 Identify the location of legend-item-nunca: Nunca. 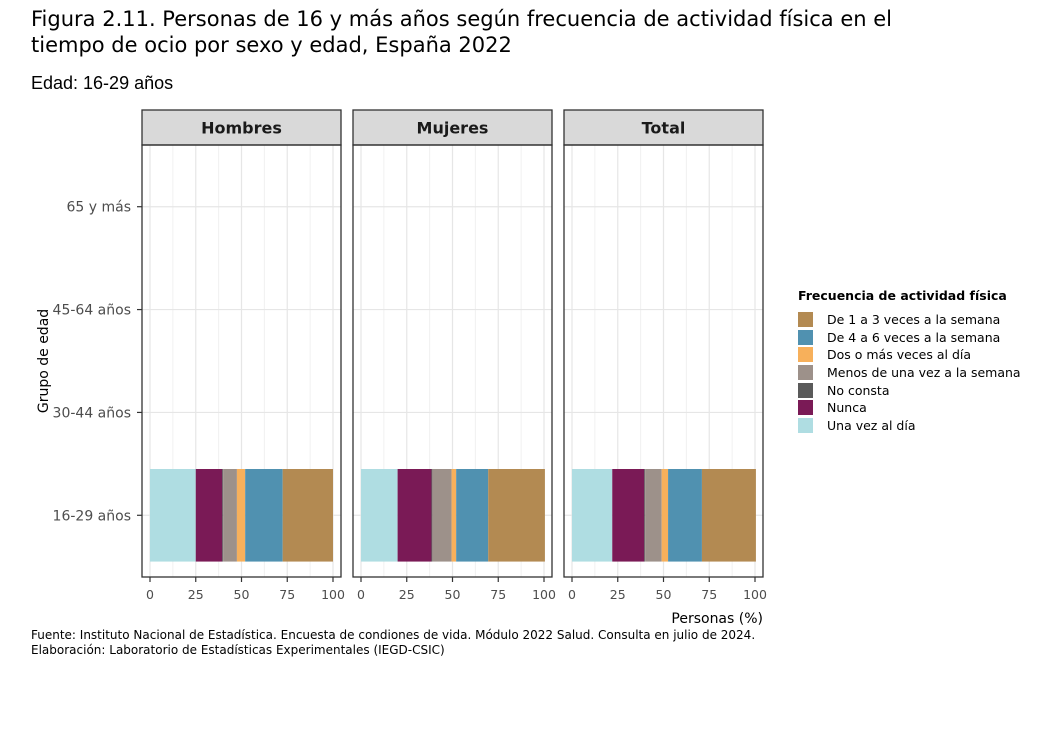
(909, 408).